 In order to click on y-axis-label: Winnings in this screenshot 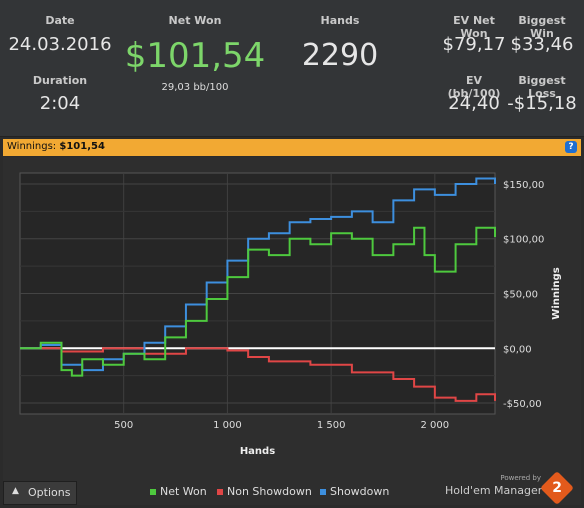, I will do `click(556, 293)`.